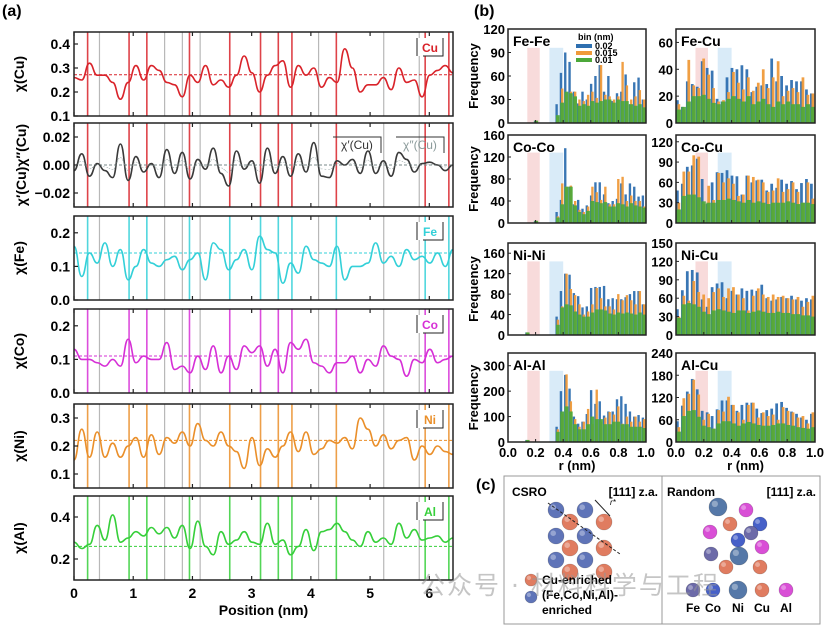 The image size is (827, 629). Describe the element at coordinates (536, 452) in the screenshot. I see `x-tick-label: 0.2` at that location.